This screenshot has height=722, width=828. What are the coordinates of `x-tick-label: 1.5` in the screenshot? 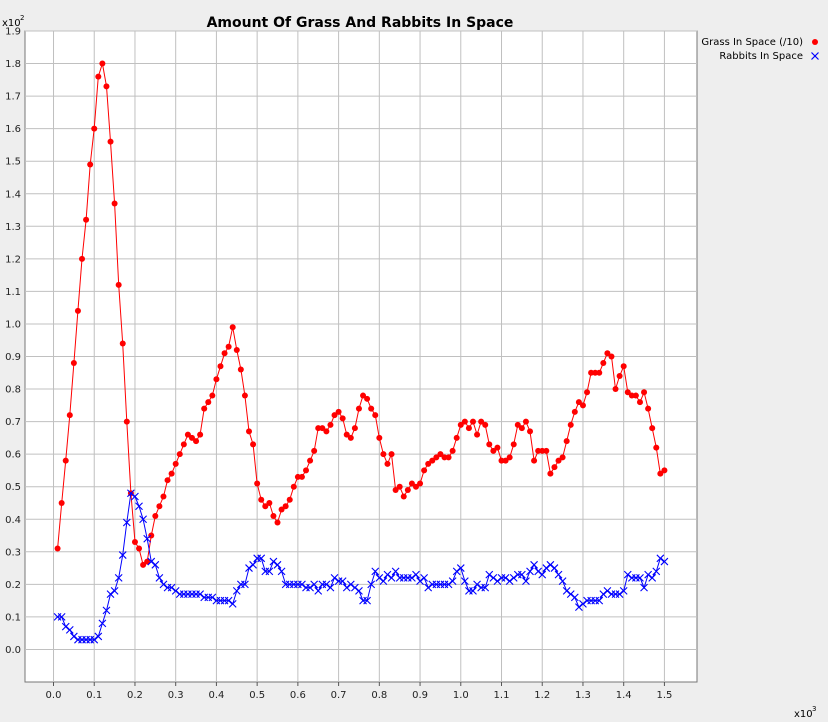 It's located at (664, 695).